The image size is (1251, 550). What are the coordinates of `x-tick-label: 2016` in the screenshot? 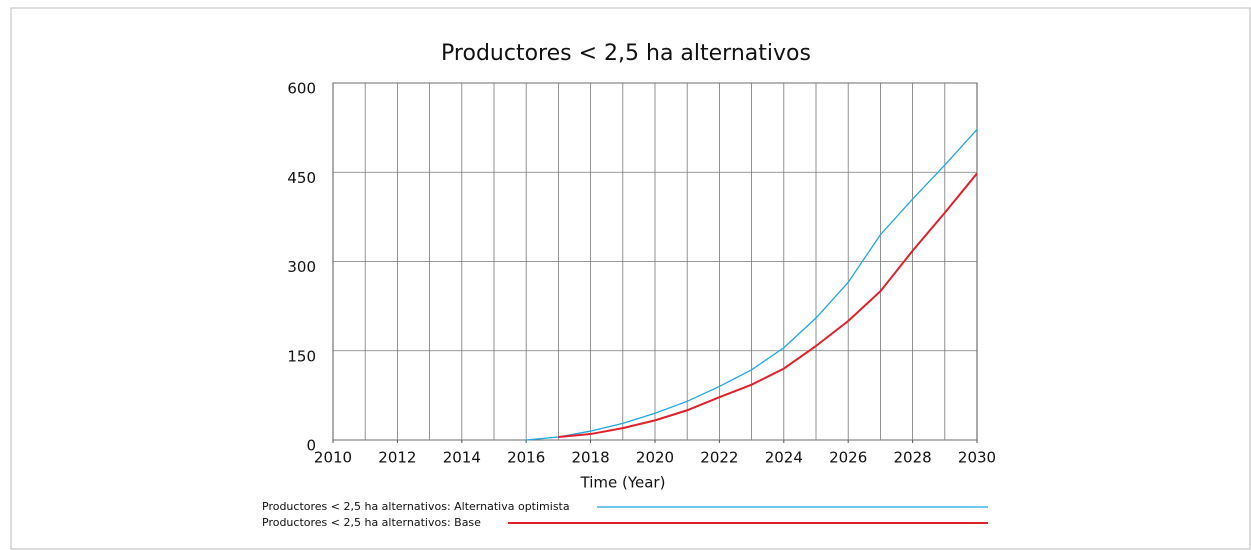 It's located at (526, 458).